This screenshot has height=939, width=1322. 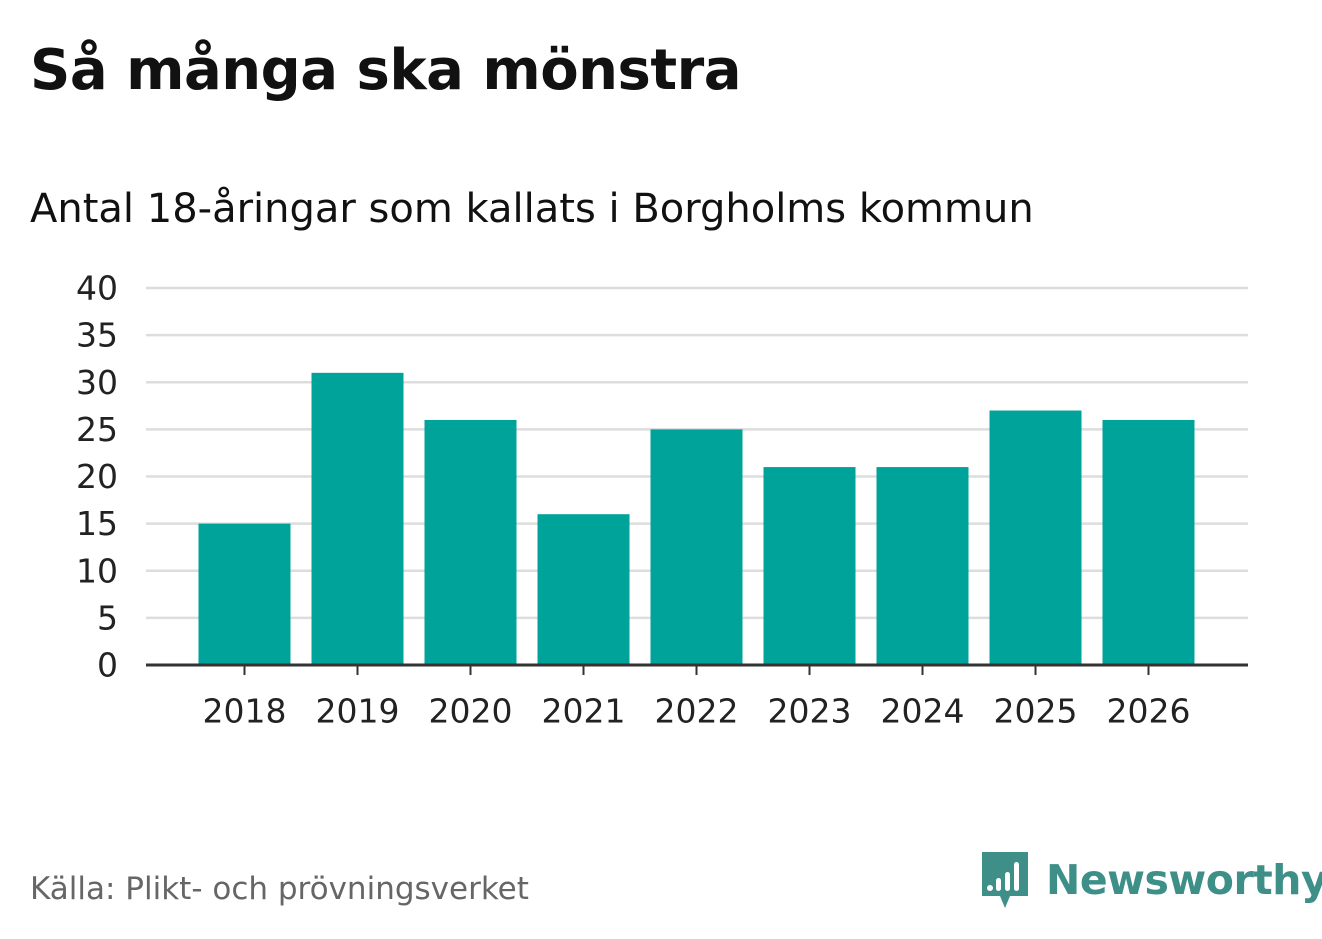 I want to click on chart-title: Så många ska mönstra, so click(x=386, y=70).